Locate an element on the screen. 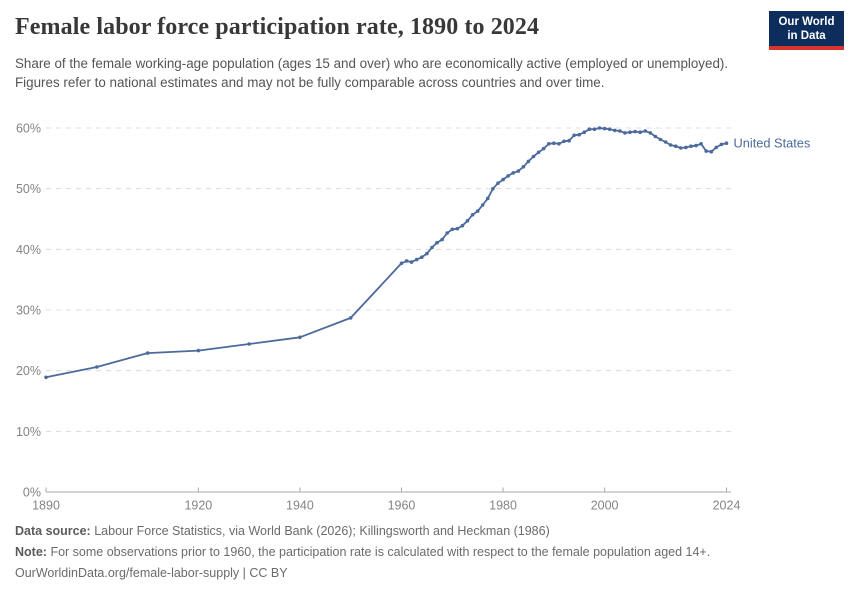  owid-logo: Our World in Data is located at coordinates (806, 28).